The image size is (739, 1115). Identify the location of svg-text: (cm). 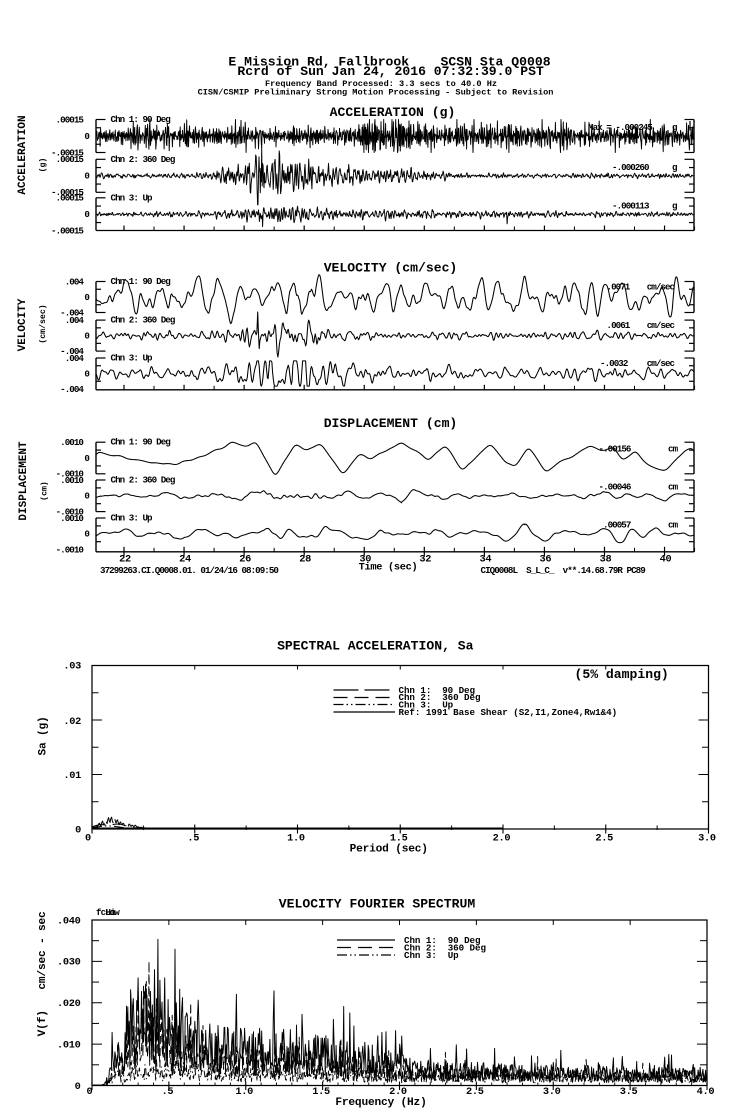
(45, 491).